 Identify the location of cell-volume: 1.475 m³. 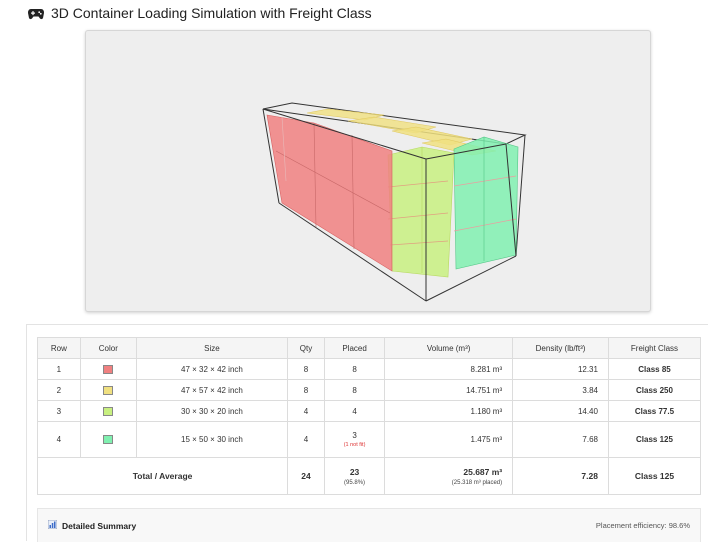
(449, 439).